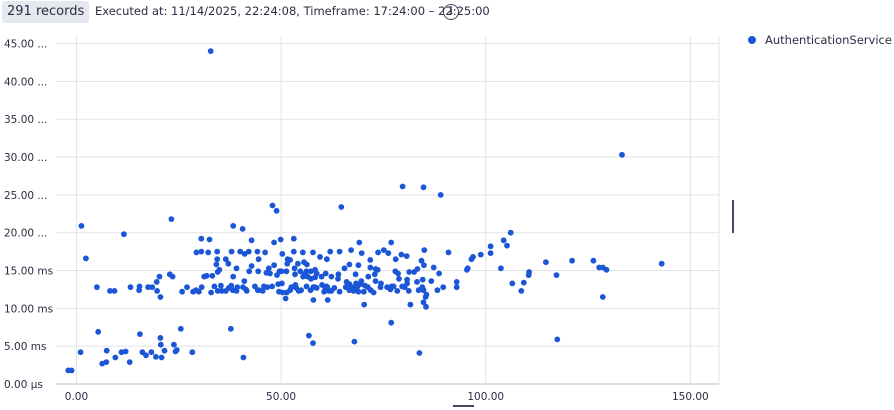  Describe the element at coordinates (733, 216) in the screenshot. I see `legend-resize-handle` at that location.